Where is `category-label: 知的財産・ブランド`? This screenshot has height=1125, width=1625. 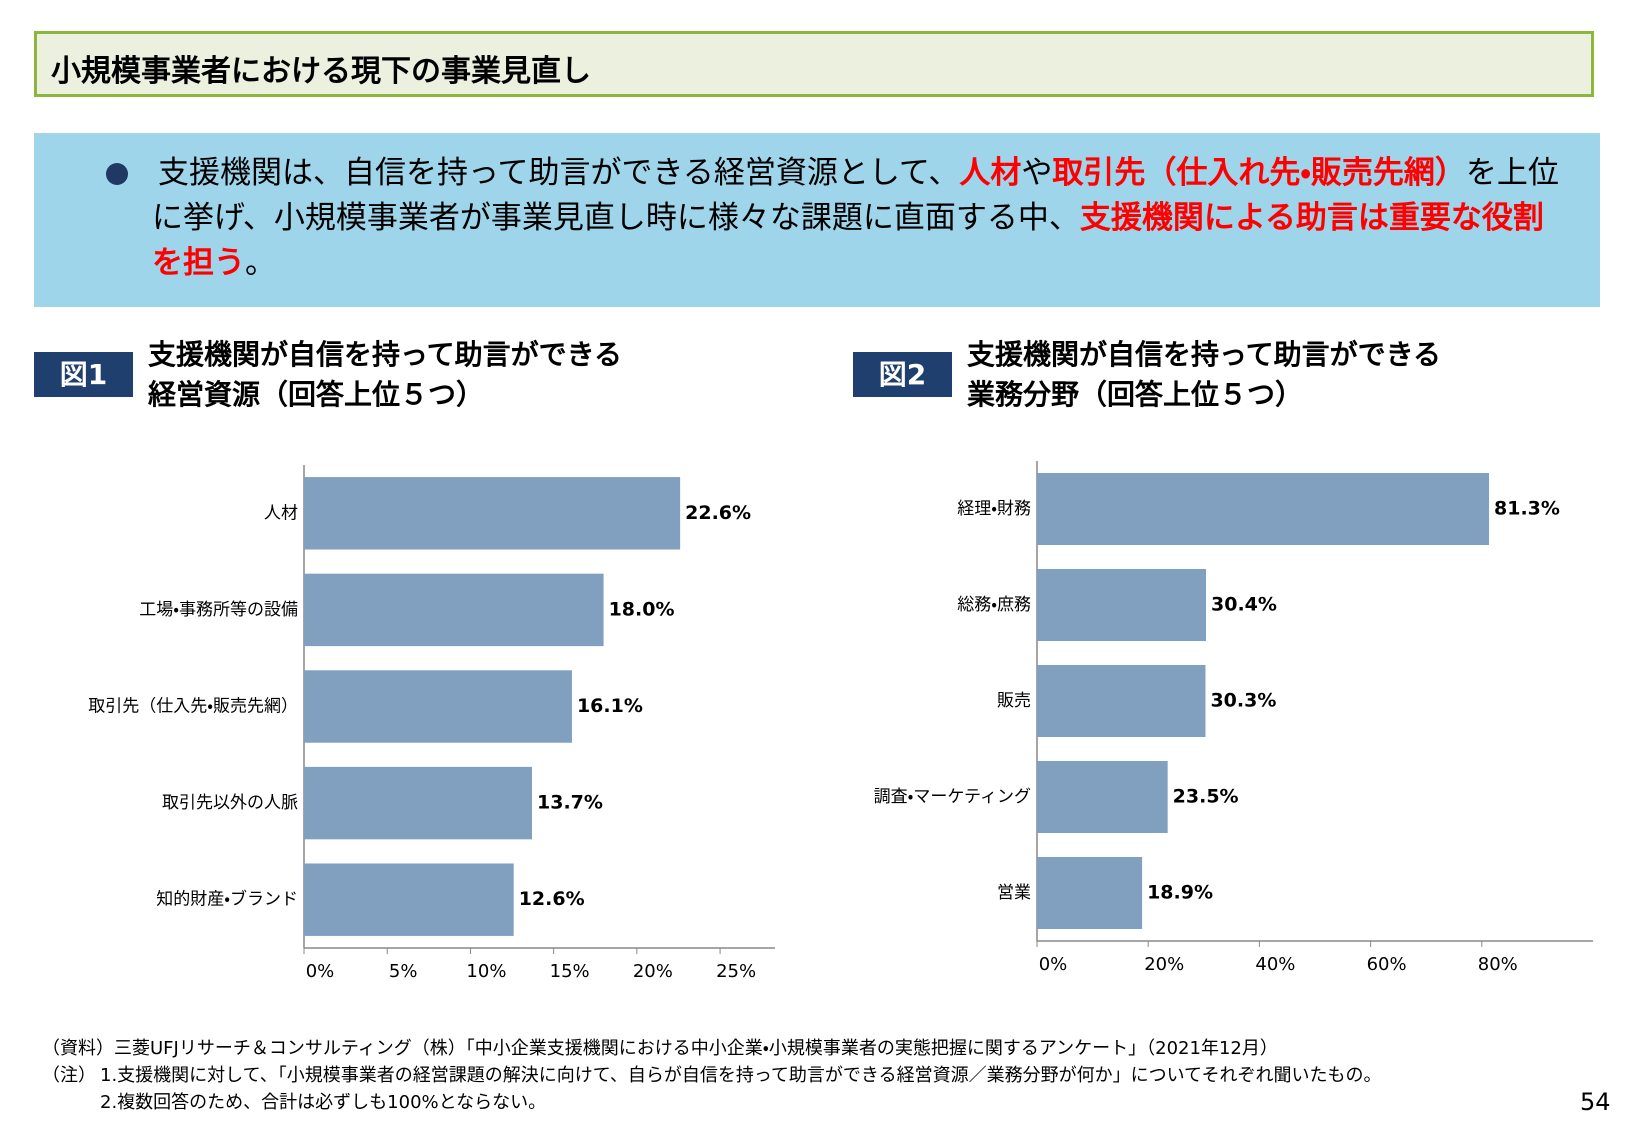
category-label: 知的財産・ブランド is located at coordinates (227, 899).